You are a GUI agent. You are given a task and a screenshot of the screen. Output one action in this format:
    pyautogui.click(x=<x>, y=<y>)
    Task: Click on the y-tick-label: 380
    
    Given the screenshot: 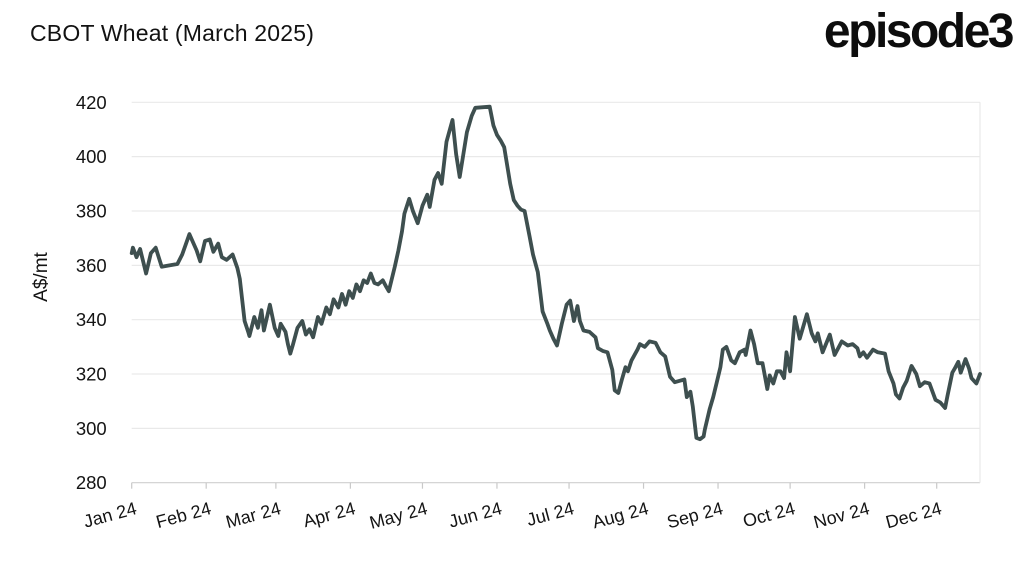 What is the action you would take?
    pyautogui.click(x=91, y=211)
    